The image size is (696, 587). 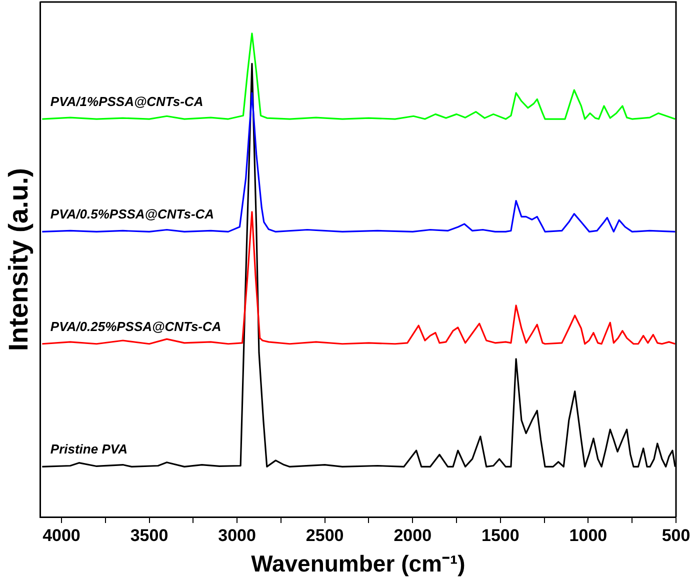 What do you see at coordinates (501, 535) in the screenshot?
I see `x-tick-label: 1500` at bounding box center [501, 535].